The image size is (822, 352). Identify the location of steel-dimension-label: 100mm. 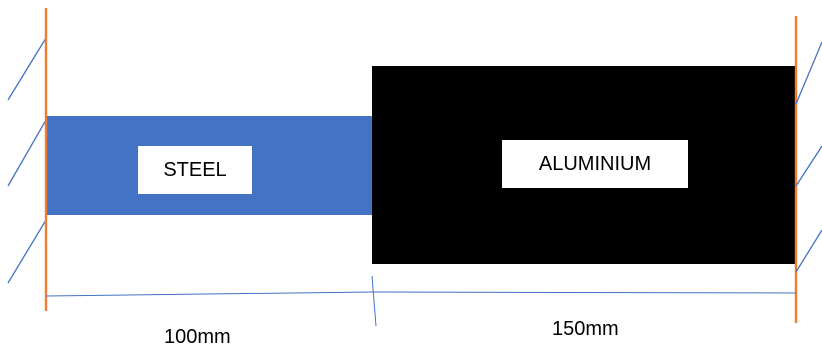
(197, 337).